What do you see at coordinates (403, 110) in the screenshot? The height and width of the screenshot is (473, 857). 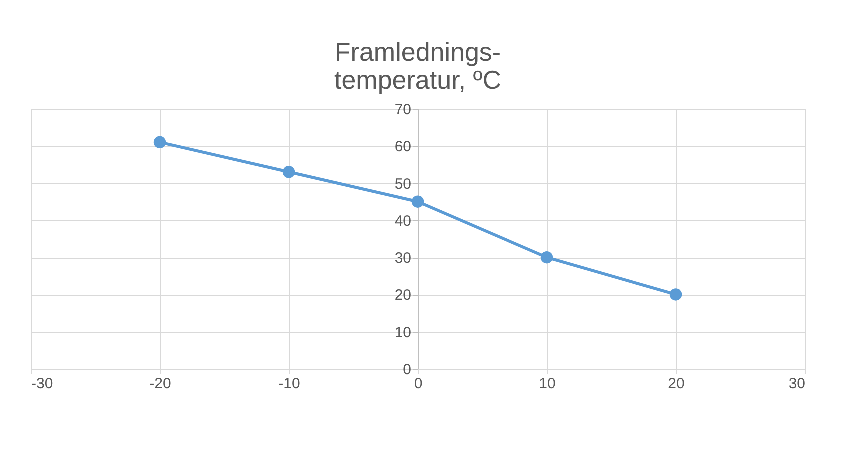 I see `y-tick-label: 70` at bounding box center [403, 110].